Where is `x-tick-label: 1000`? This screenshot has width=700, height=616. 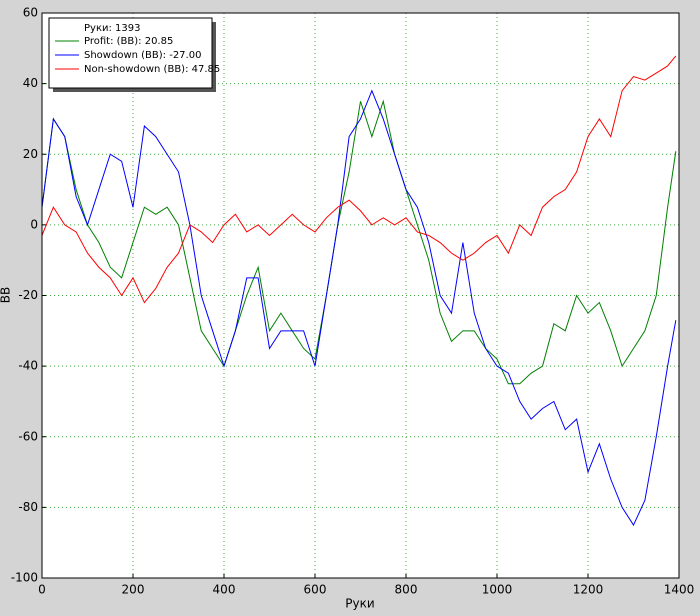
x-tick-label: 1000 is located at coordinates (497, 590).